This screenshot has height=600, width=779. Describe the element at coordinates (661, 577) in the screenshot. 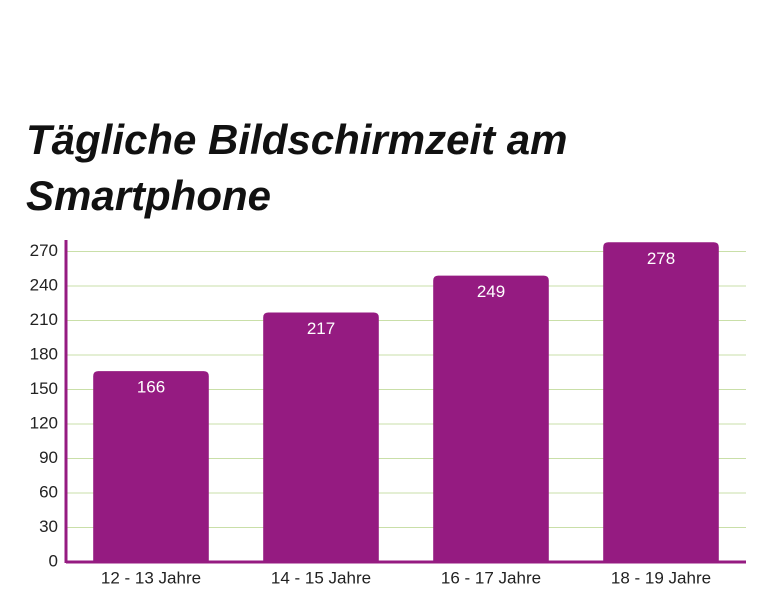

I see `x-tick-label: 18 - 19 Jahre` at that location.